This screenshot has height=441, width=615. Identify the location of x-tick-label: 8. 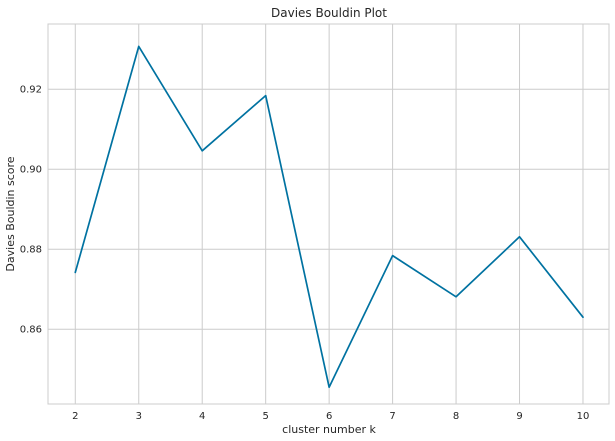
(456, 416).